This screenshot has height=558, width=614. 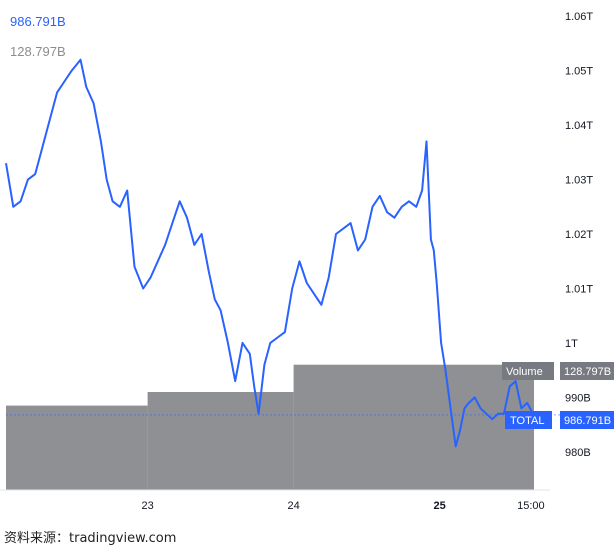 What do you see at coordinates (531, 506) in the screenshot?
I see `x-tick-label: 15:00` at bounding box center [531, 506].